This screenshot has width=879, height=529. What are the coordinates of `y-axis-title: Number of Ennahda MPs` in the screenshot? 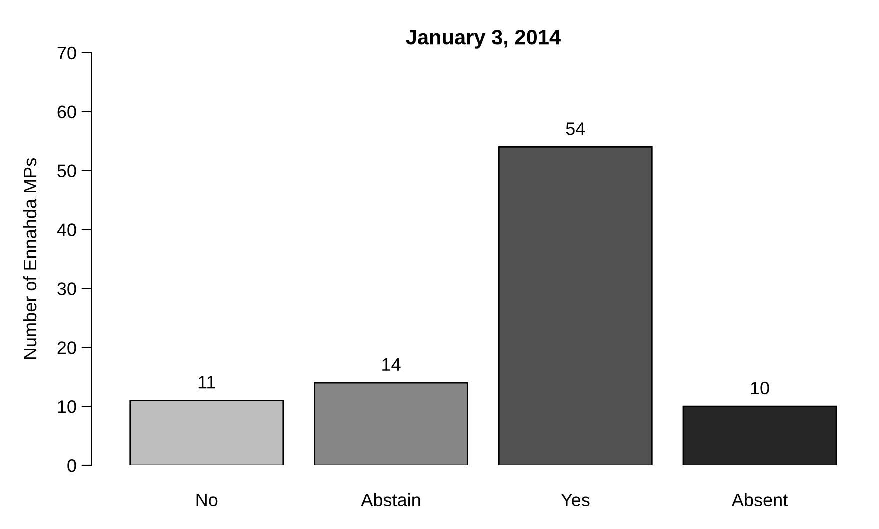 It's located at (30, 259).